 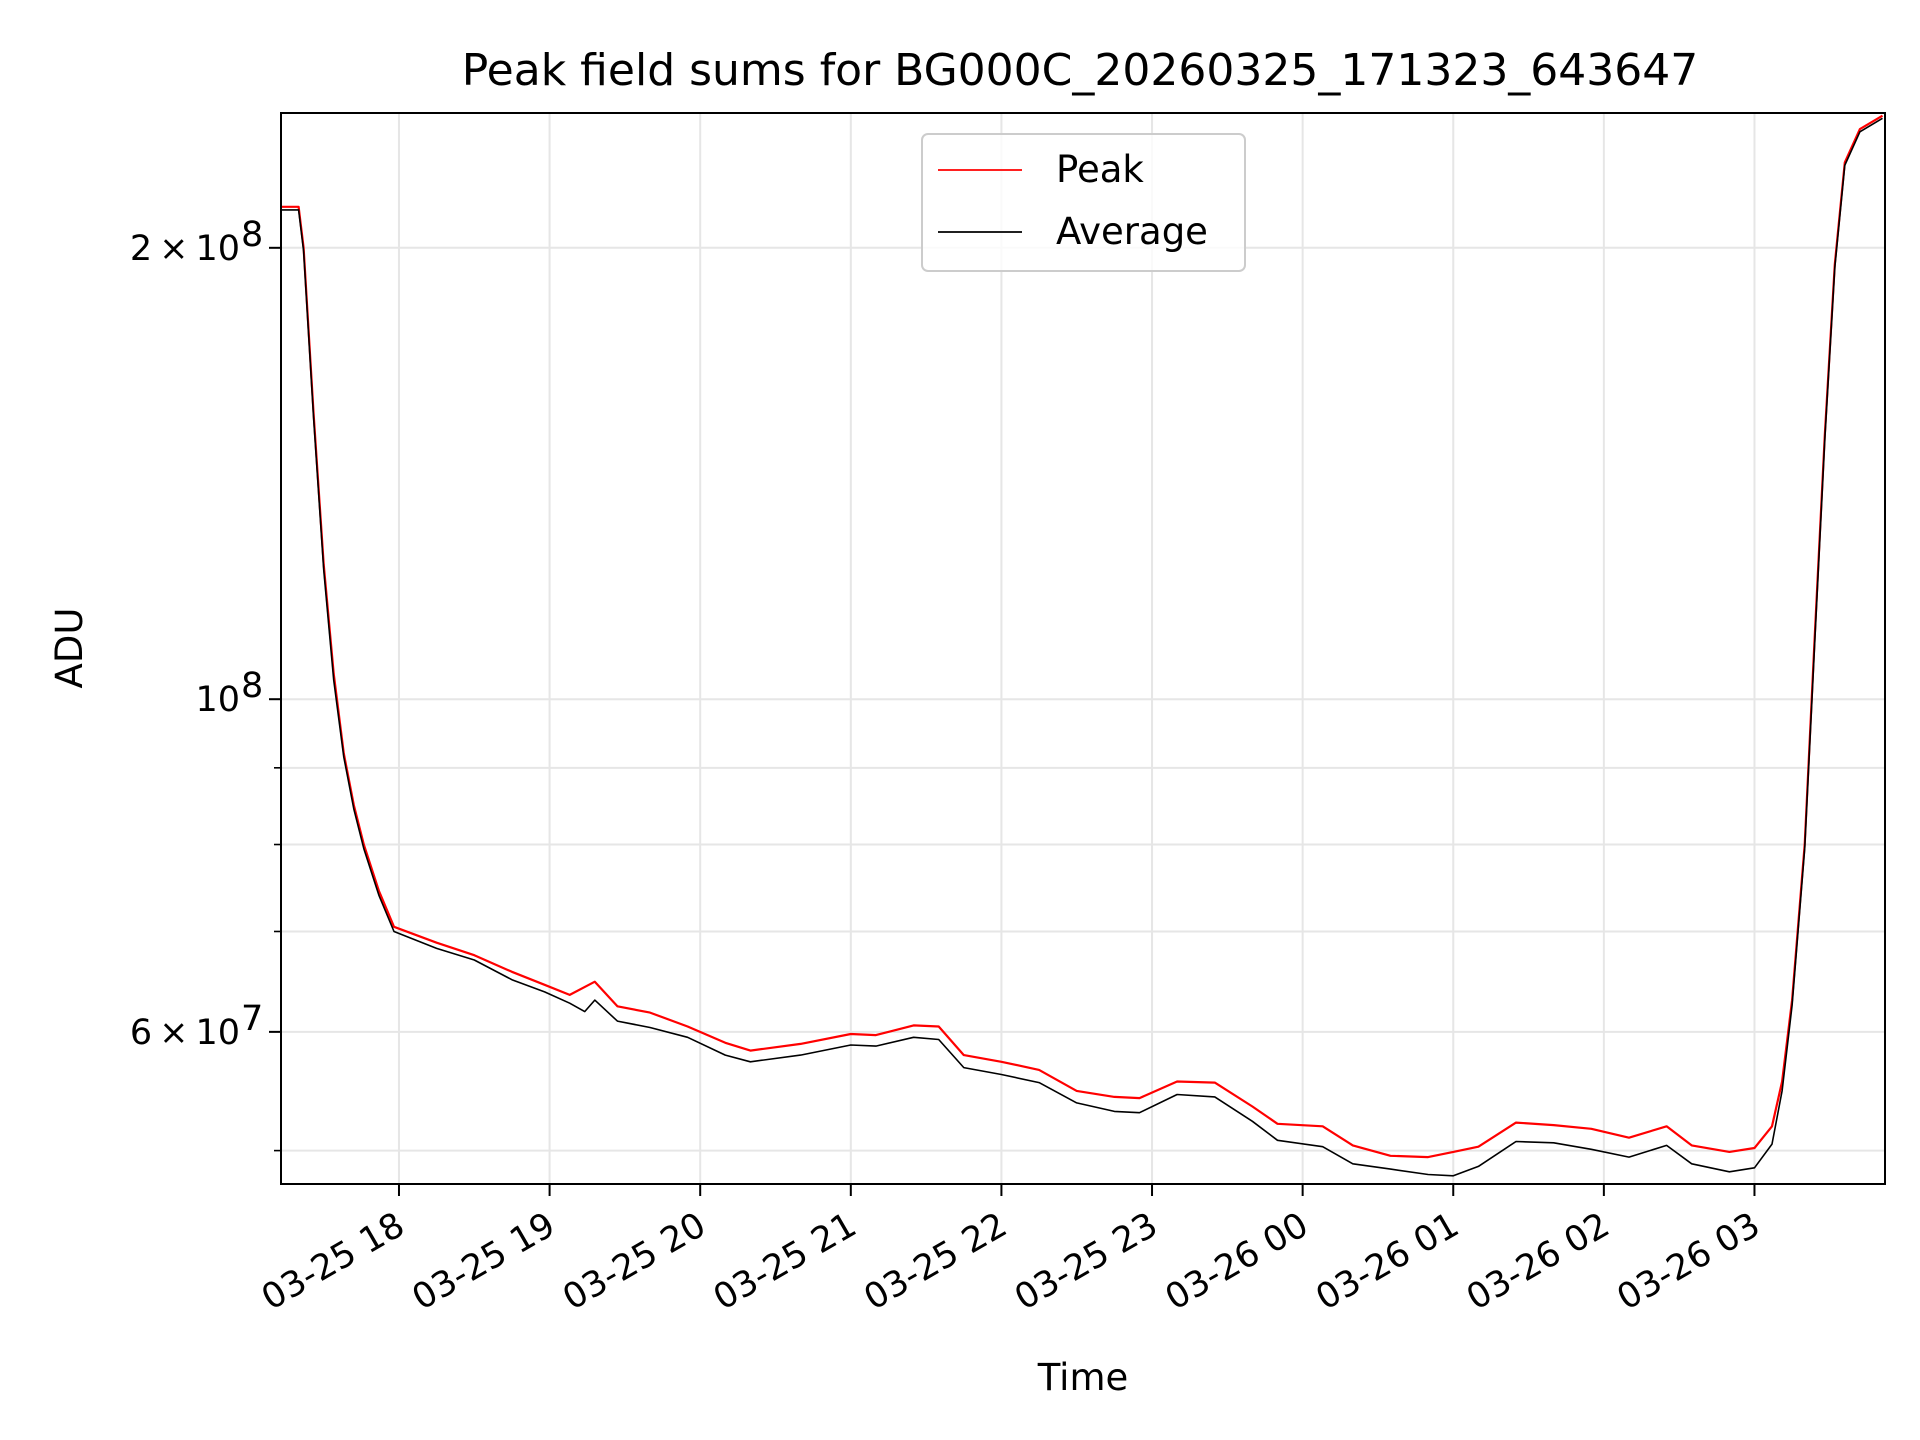 What do you see at coordinates (1132, 231) in the screenshot?
I see `legend-label-average: Average` at bounding box center [1132, 231].